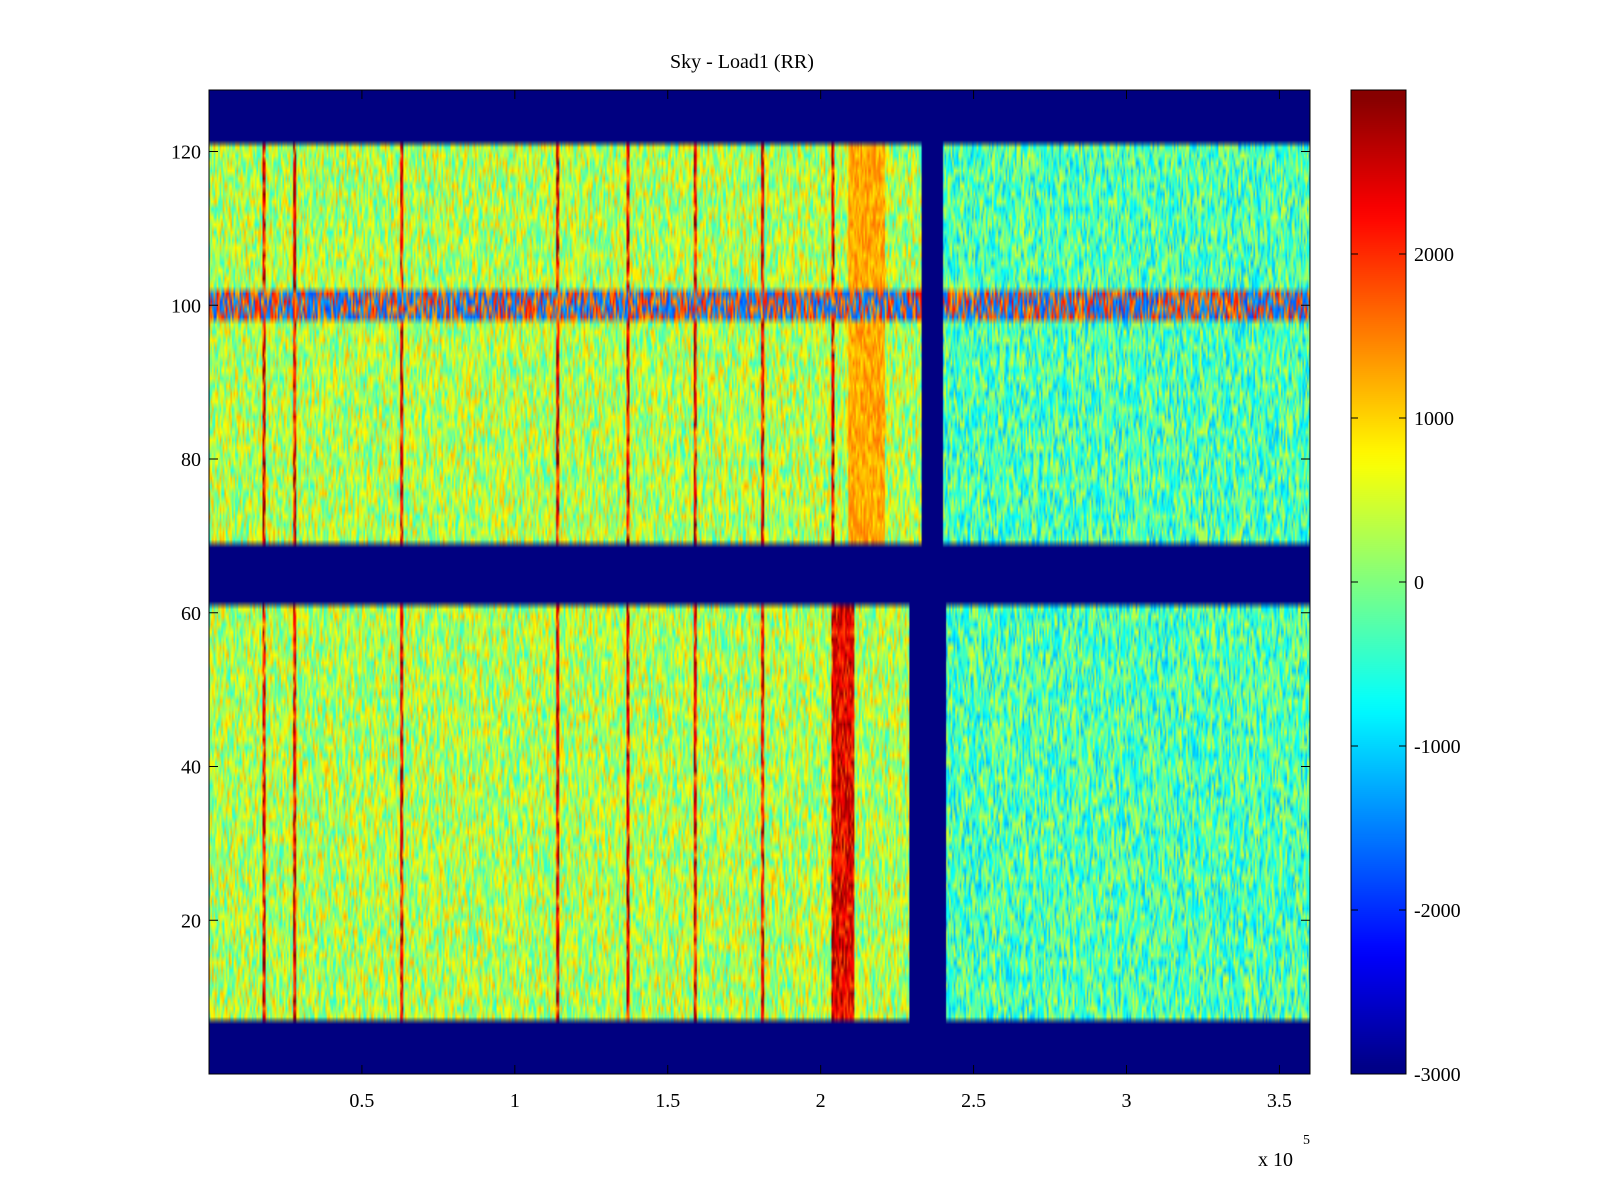  What do you see at coordinates (667, 1101) in the screenshot?
I see `x-tick-label: 1.5` at bounding box center [667, 1101].